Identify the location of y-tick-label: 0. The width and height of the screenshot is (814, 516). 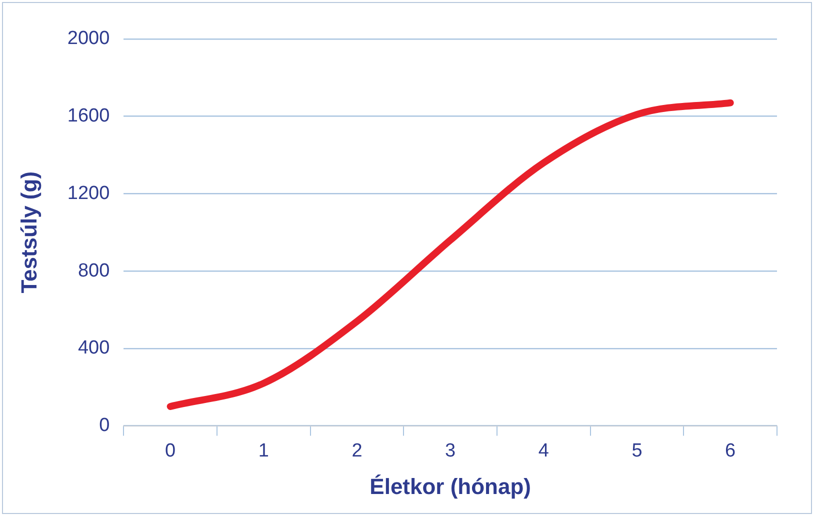
(104, 425).